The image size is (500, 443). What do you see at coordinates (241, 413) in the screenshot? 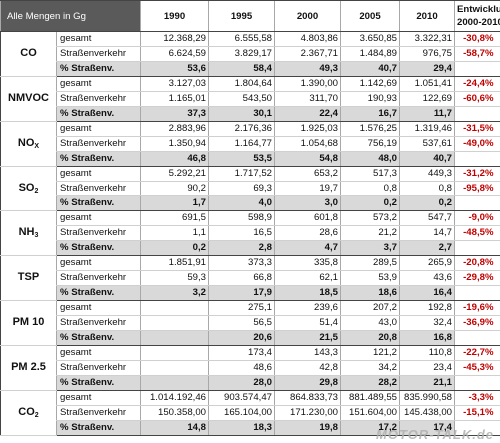
I see `value-cell: 165.104,00` at bounding box center [241, 413].